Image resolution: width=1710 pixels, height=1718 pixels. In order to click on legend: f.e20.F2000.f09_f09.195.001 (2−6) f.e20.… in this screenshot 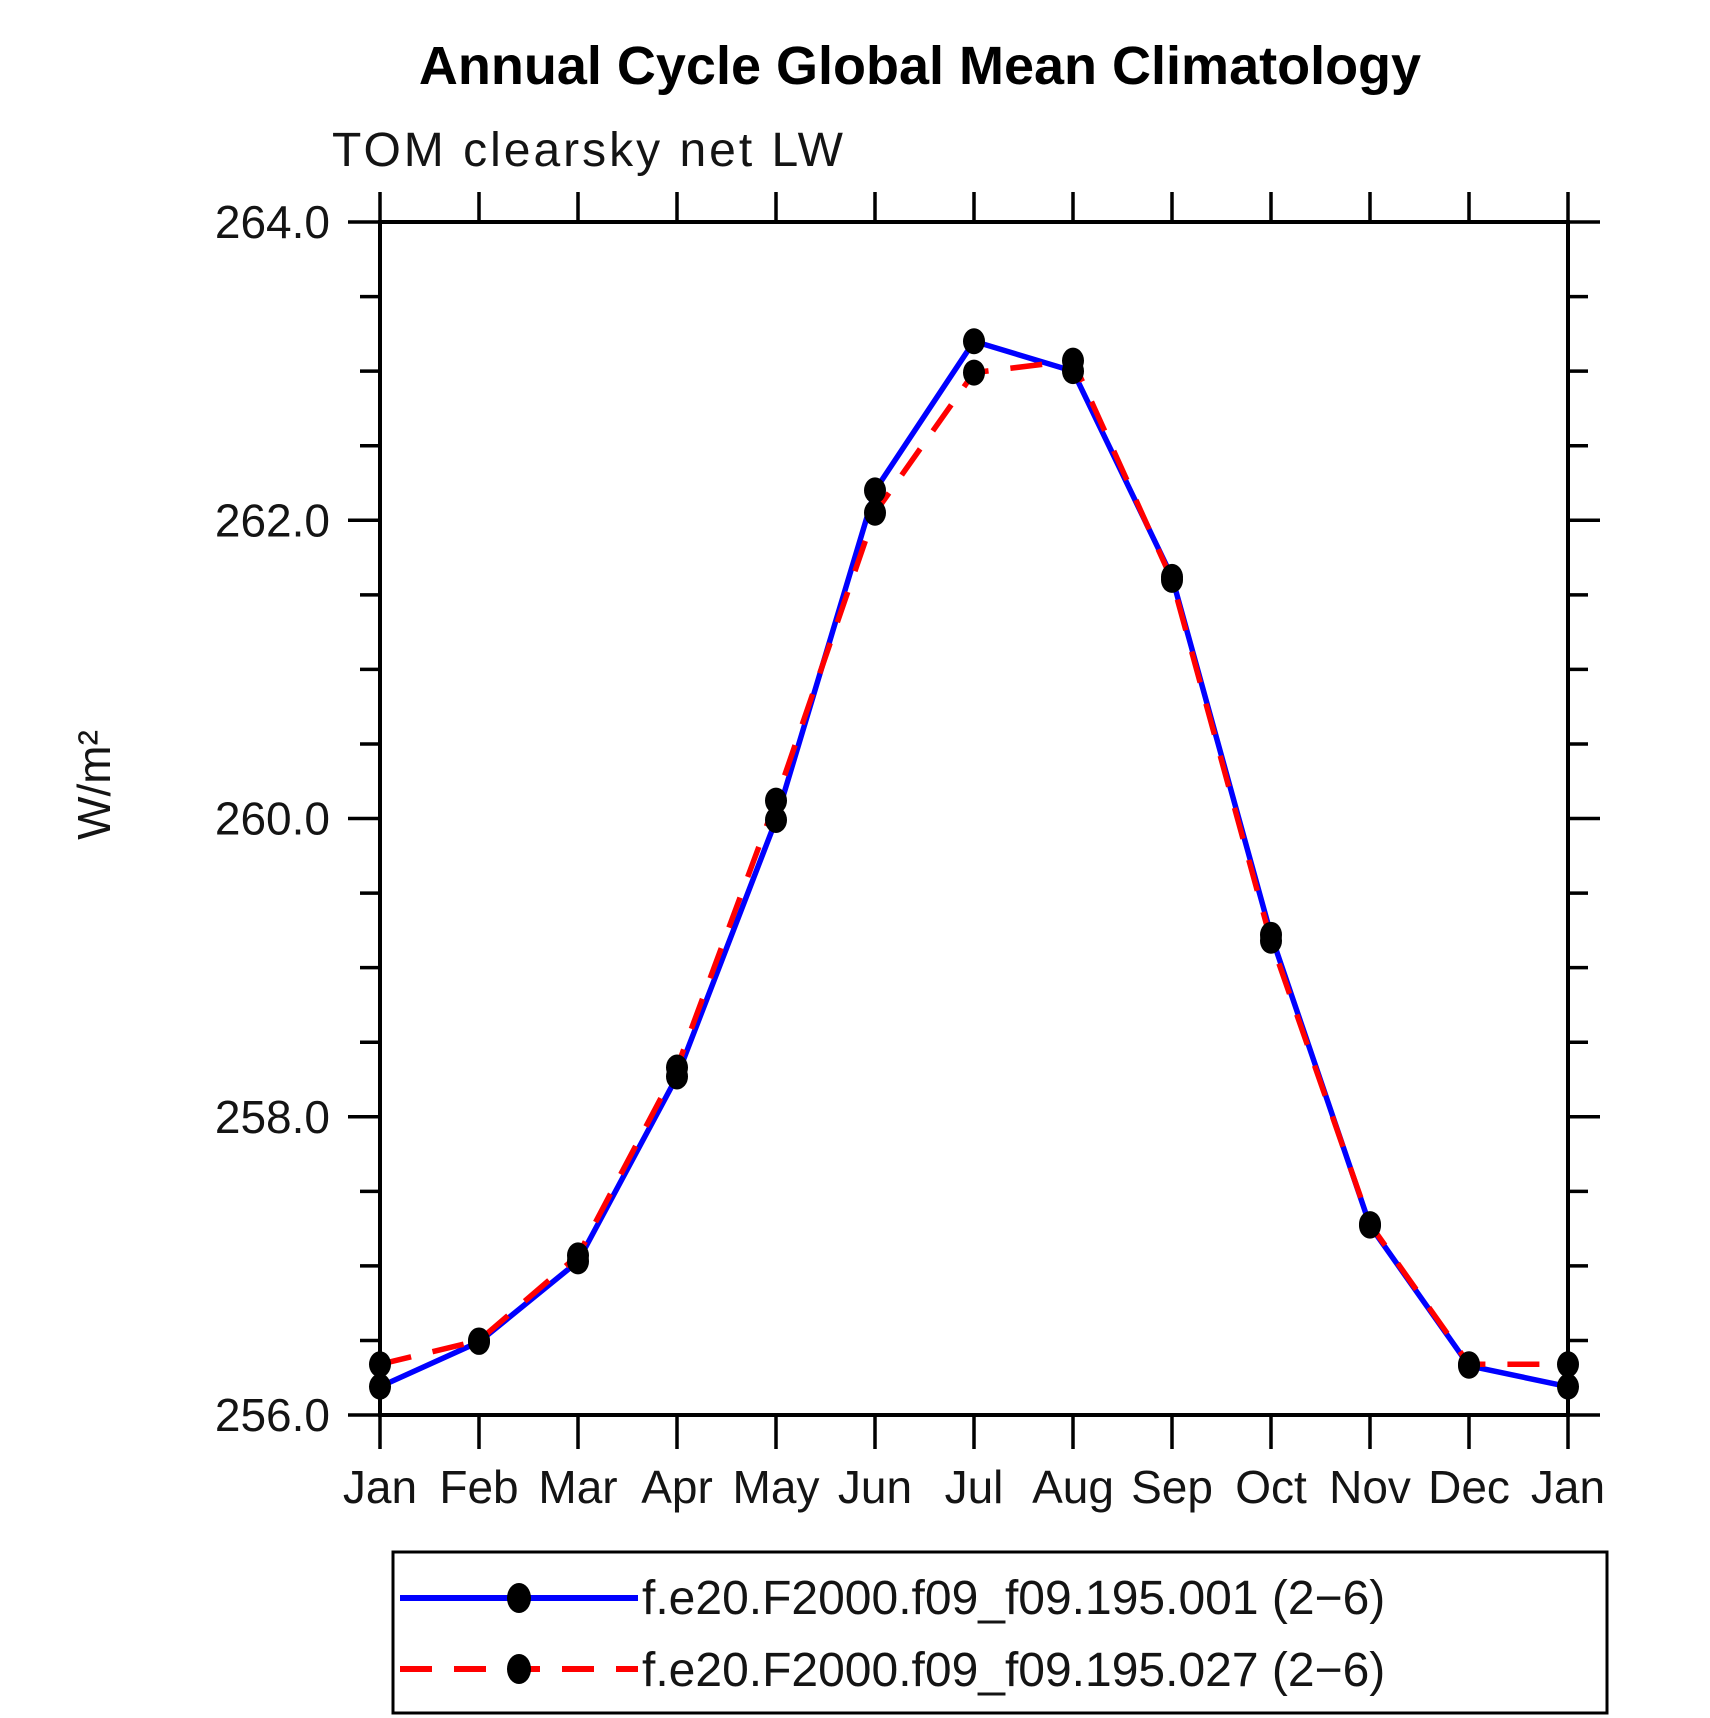, I will do `click(1000, 1632)`.